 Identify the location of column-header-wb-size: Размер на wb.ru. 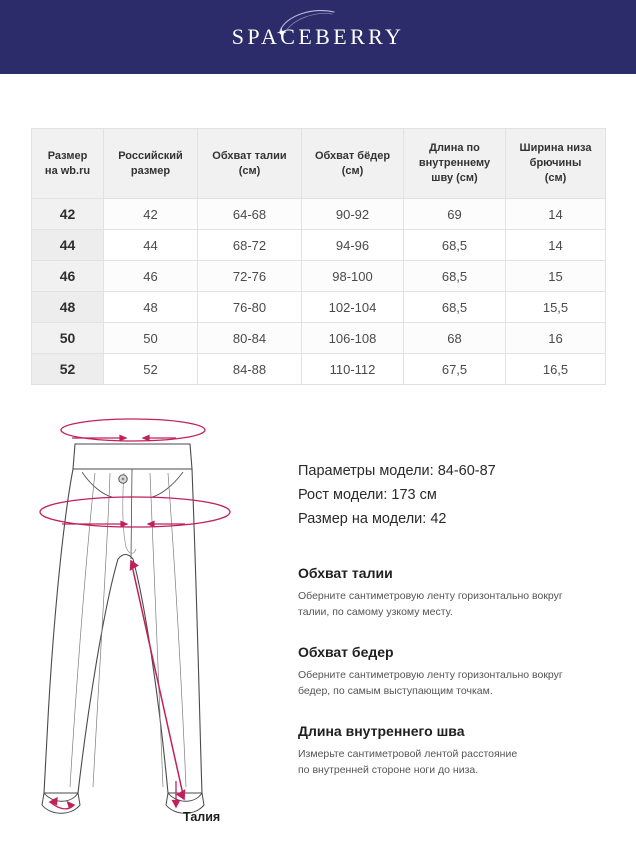
(67, 163).